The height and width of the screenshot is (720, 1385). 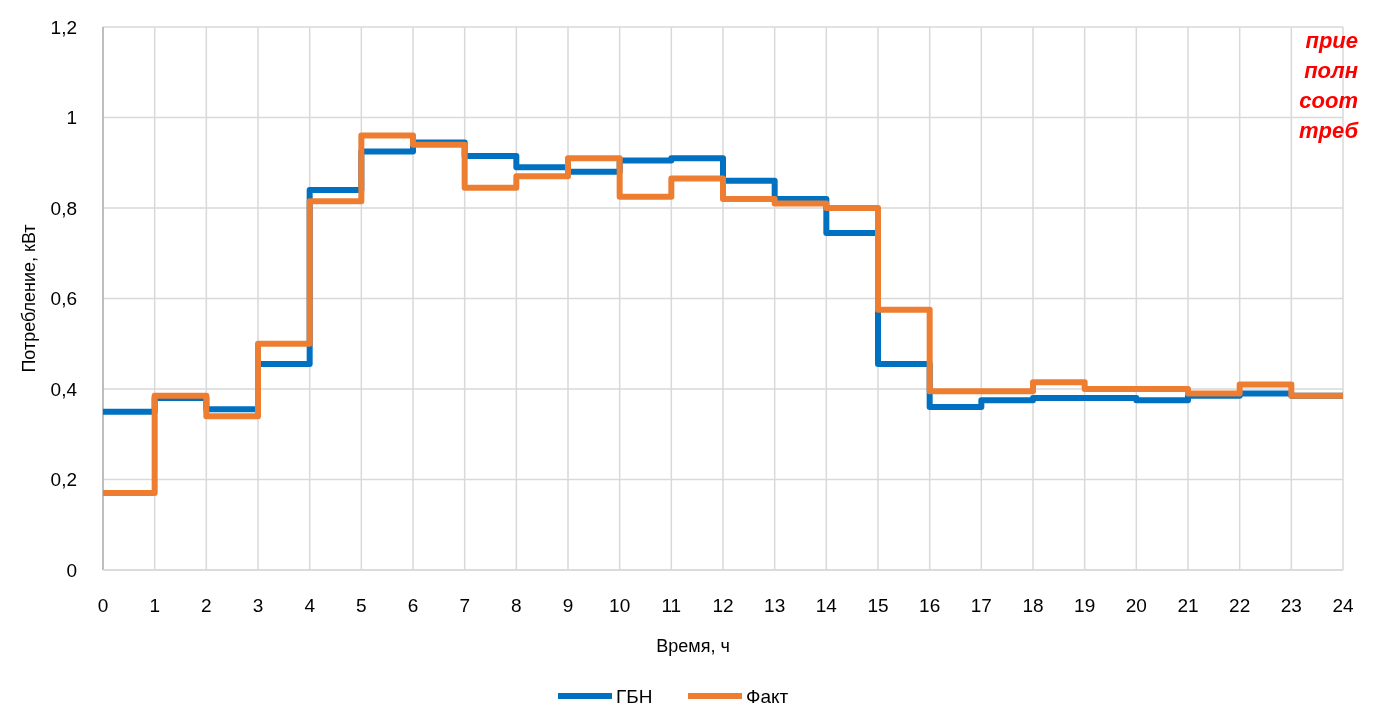 I want to click on x-tick-label: 14, so click(x=826, y=605).